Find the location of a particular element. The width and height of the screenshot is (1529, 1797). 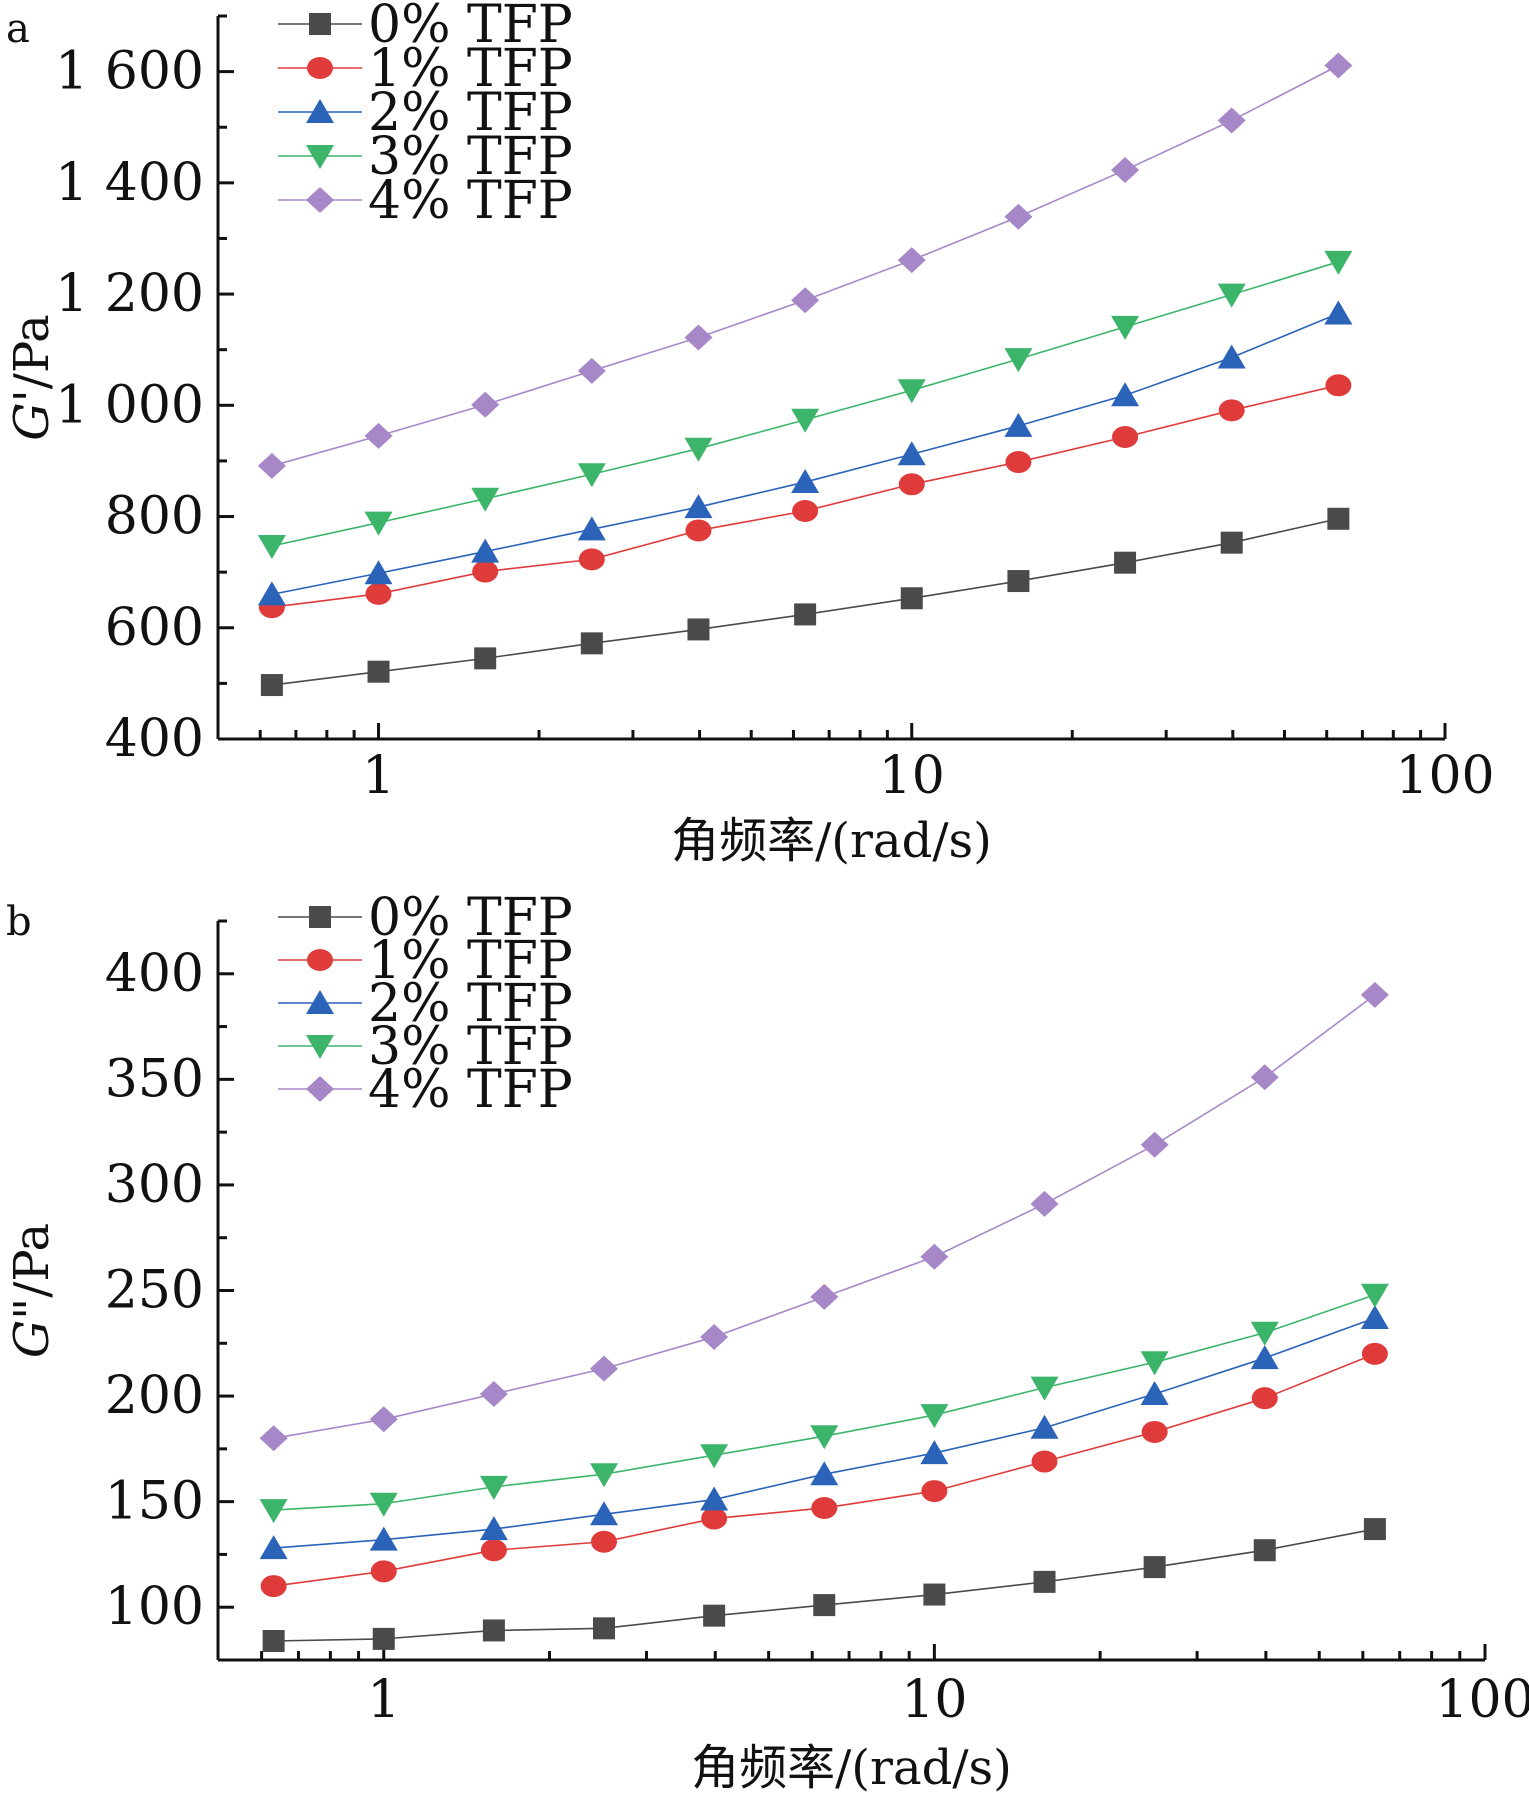

legend-label: 1% TFP is located at coordinates (470, 961).